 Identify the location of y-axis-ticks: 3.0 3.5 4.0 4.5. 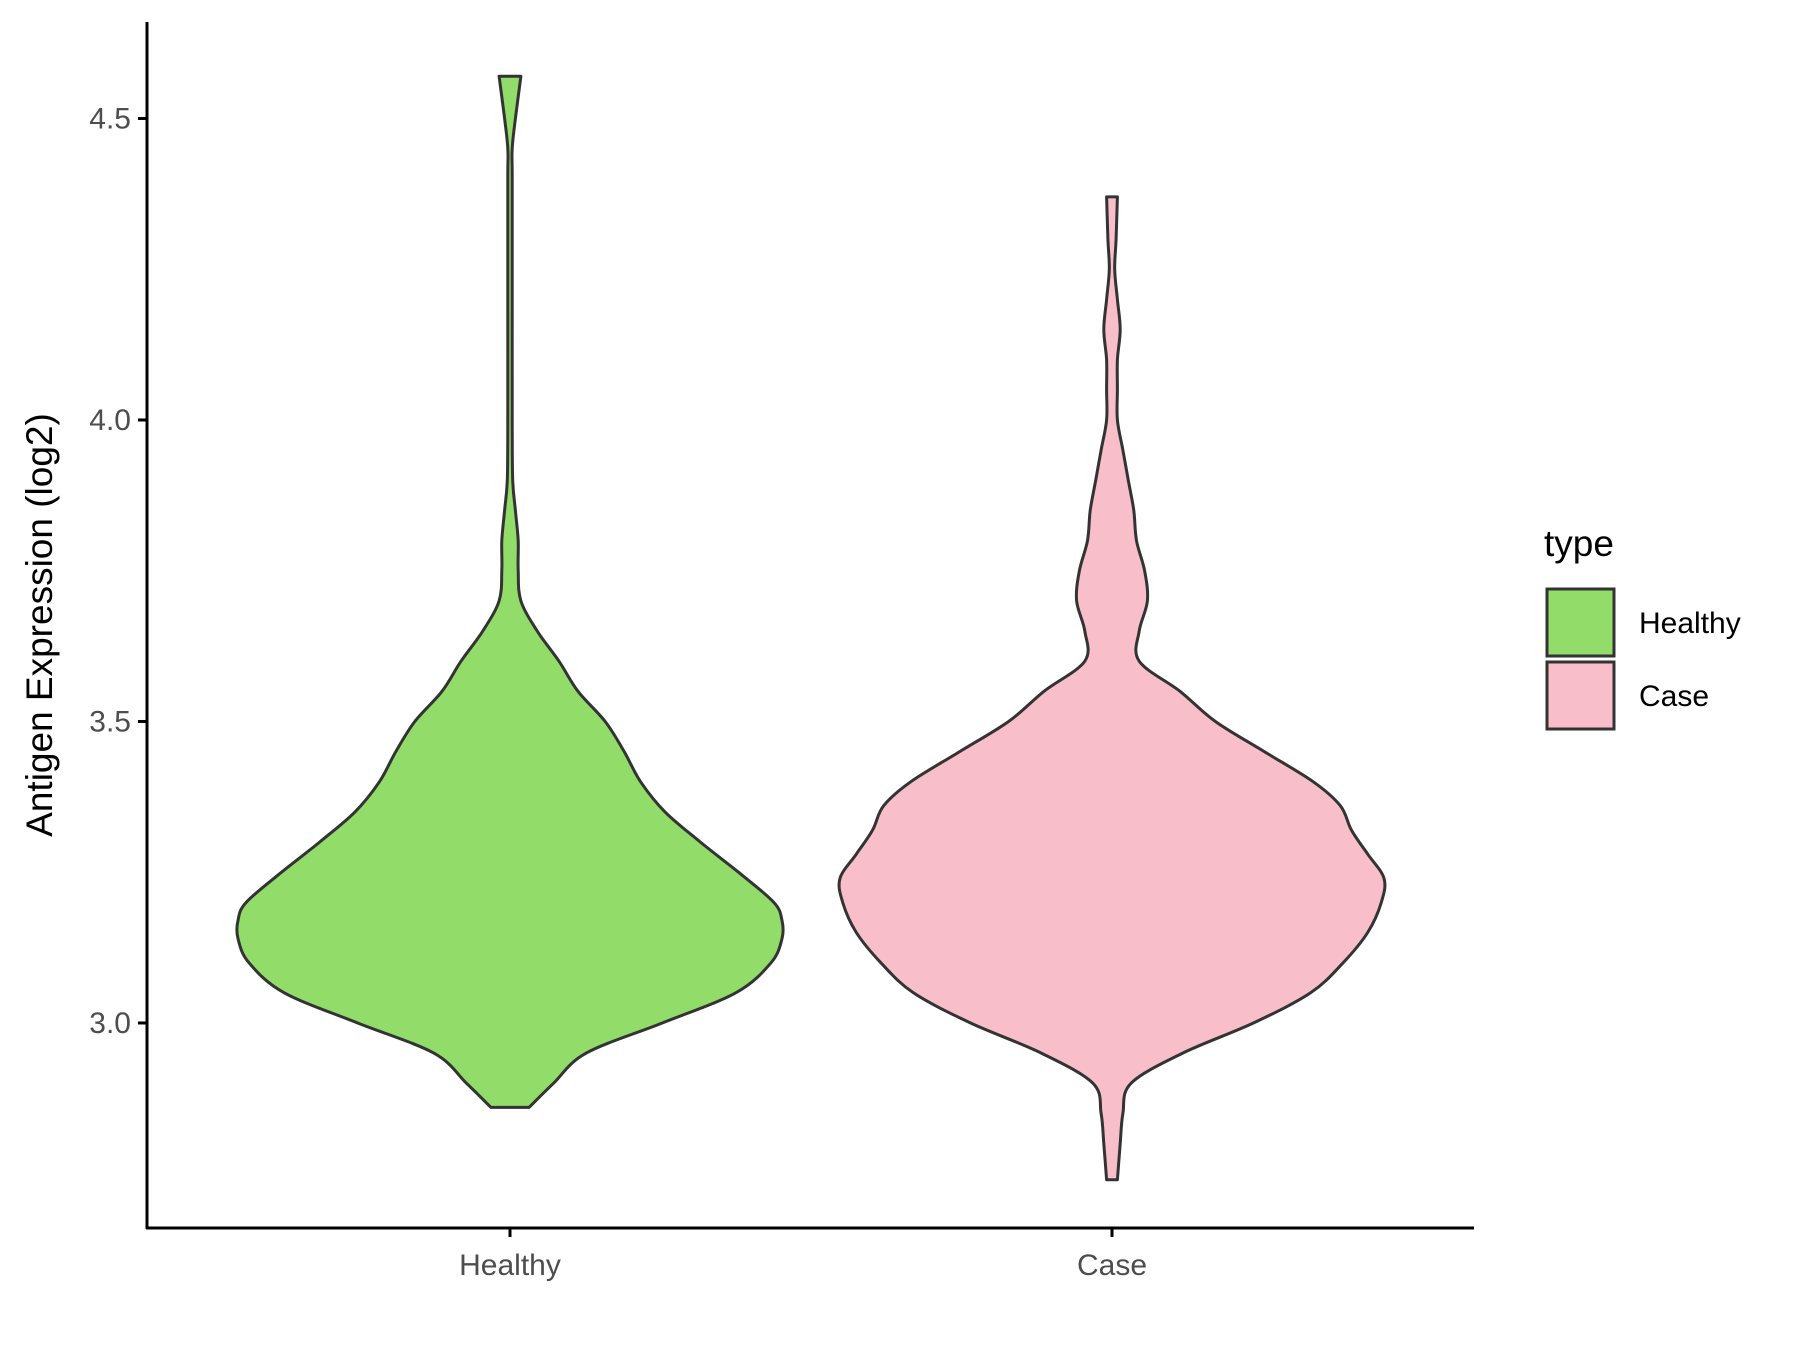
(118, 571).